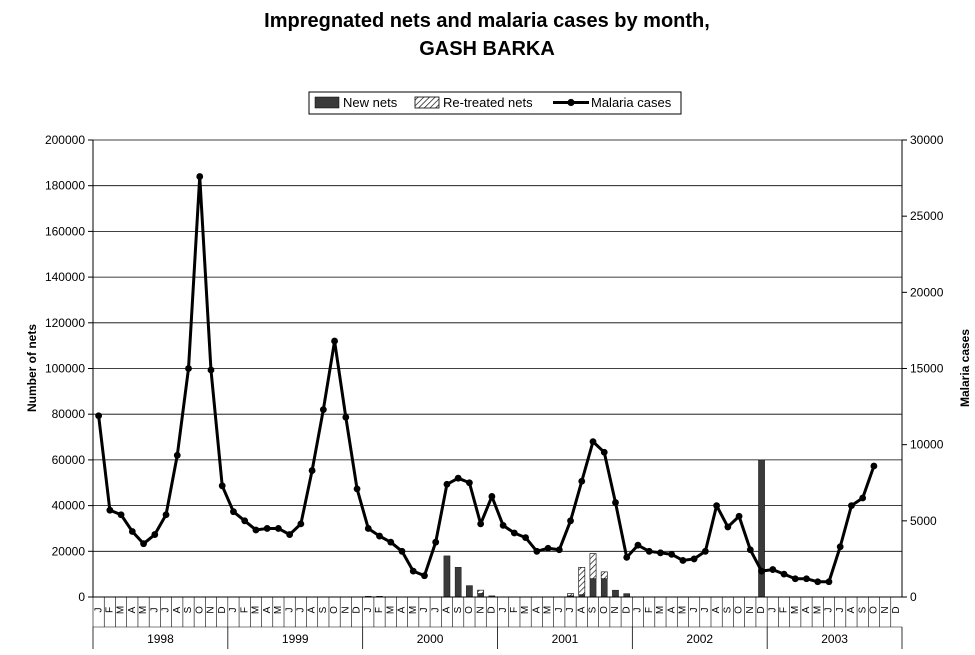  What do you see at coordinates (965, 368) in the screenshot?
I see `y-axis-label-right: Malaria cases` at bounding box center [965, 368].